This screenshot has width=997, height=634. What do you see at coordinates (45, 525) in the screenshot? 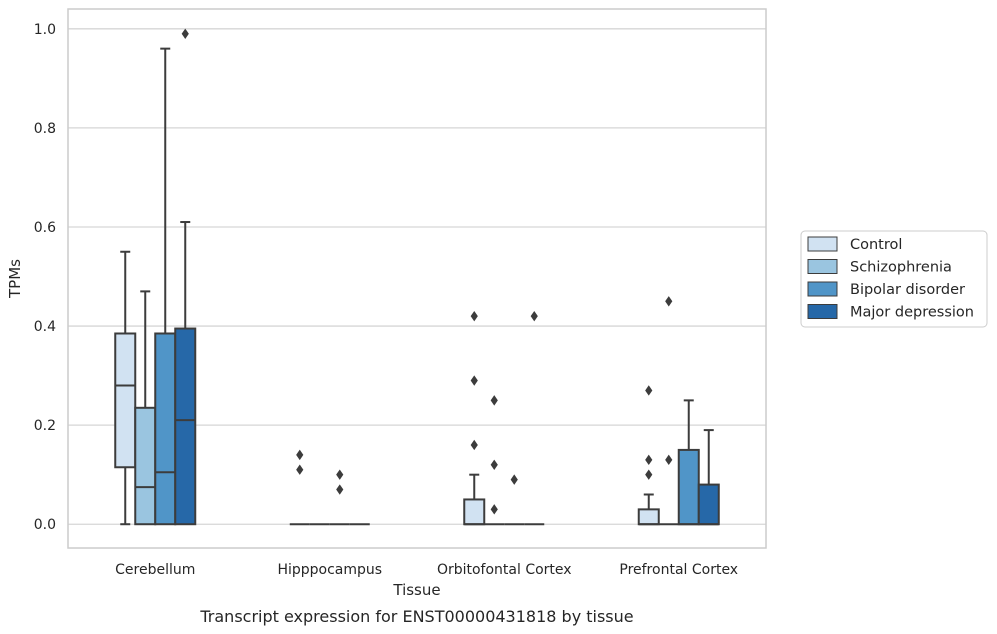
I see `y-tick-label: 0.0` at bounding box center [45, 525].